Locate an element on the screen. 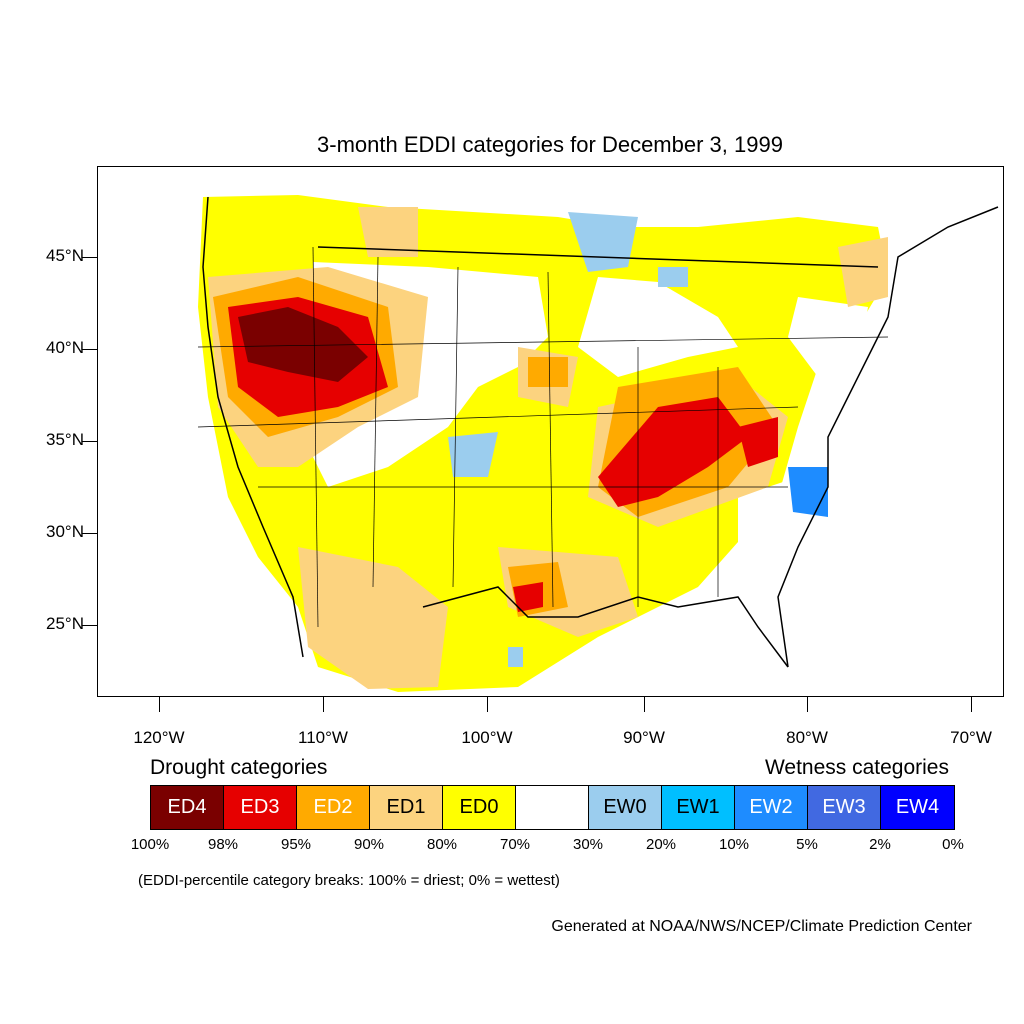  ed4-nevada-utah is located at coordinates (303, 344).